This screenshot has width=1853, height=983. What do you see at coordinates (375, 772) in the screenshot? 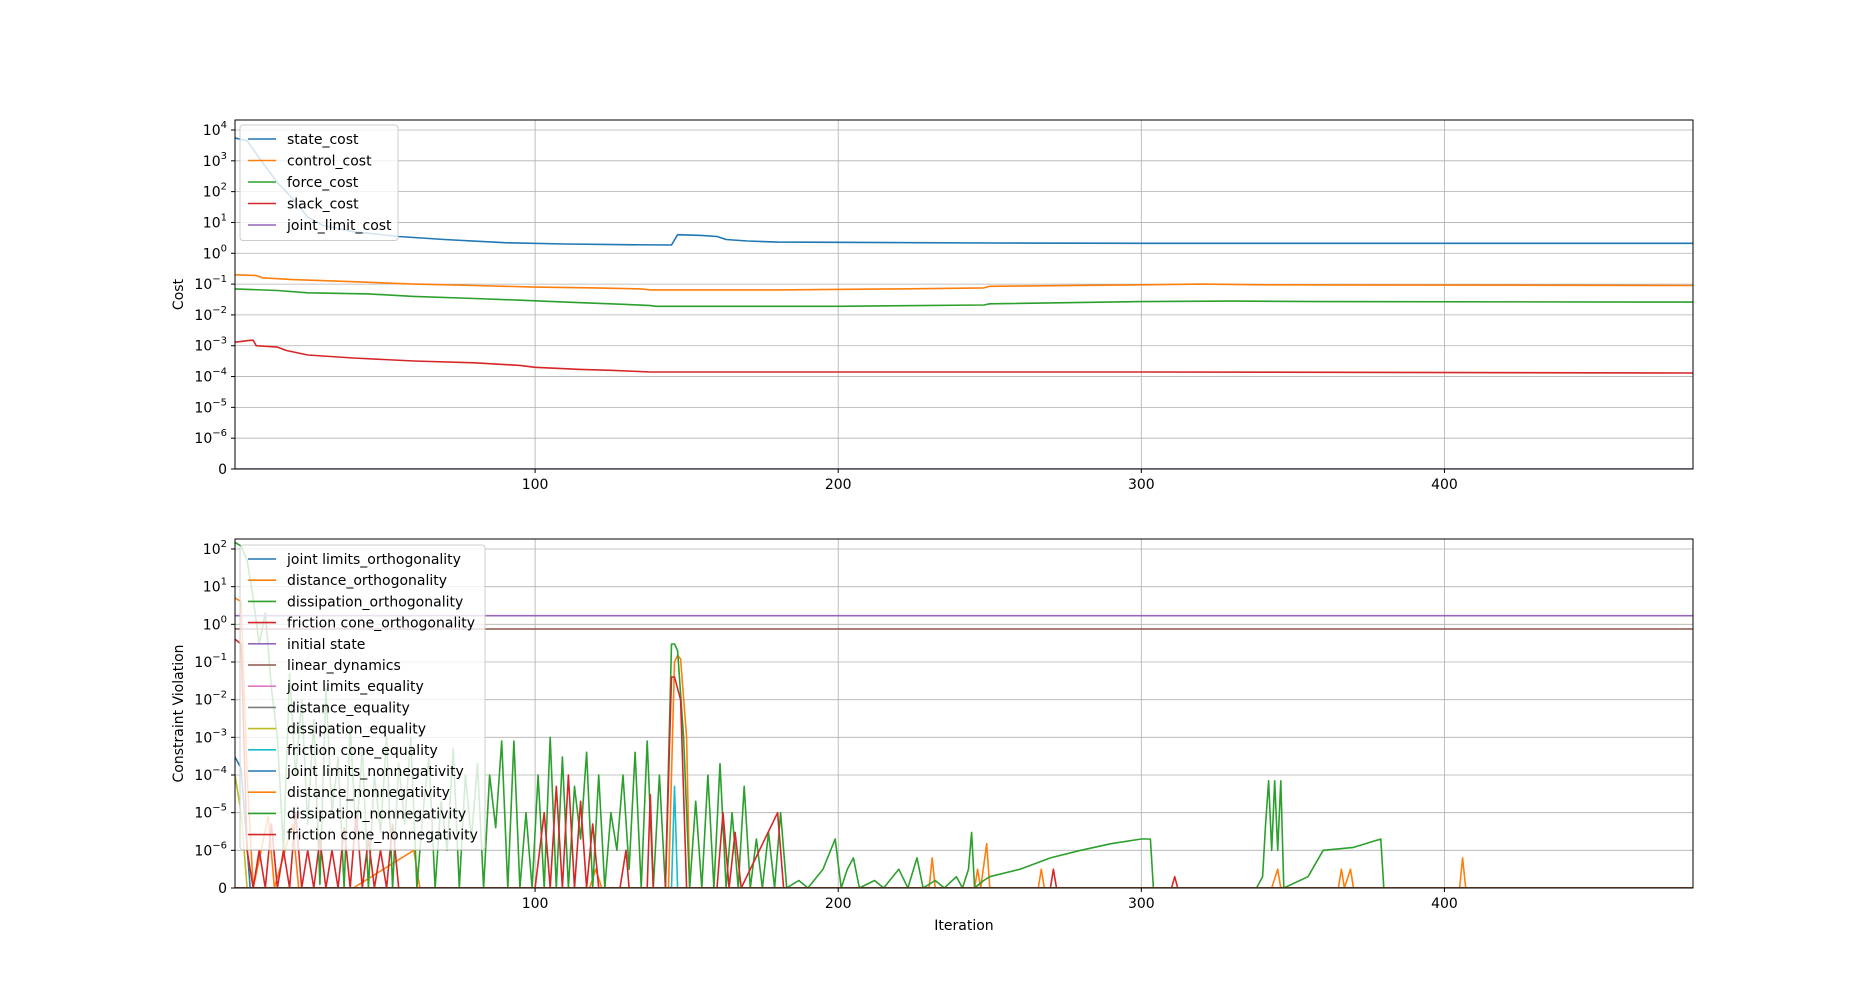
I see `legend-label-joint-limits-nonnegativity: joint limits_nonnegativity` at bounding box center [375, 772].